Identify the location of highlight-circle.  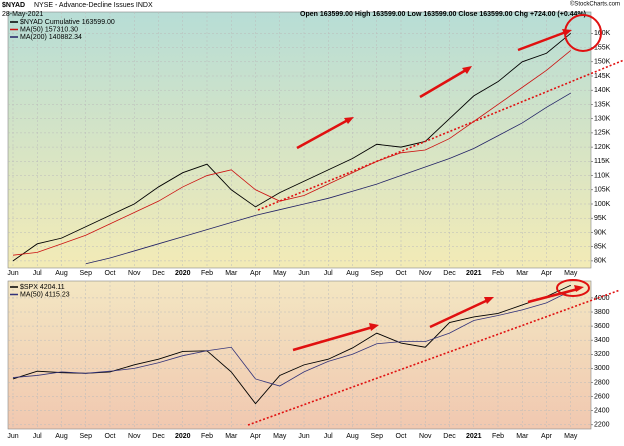
(573, 288).